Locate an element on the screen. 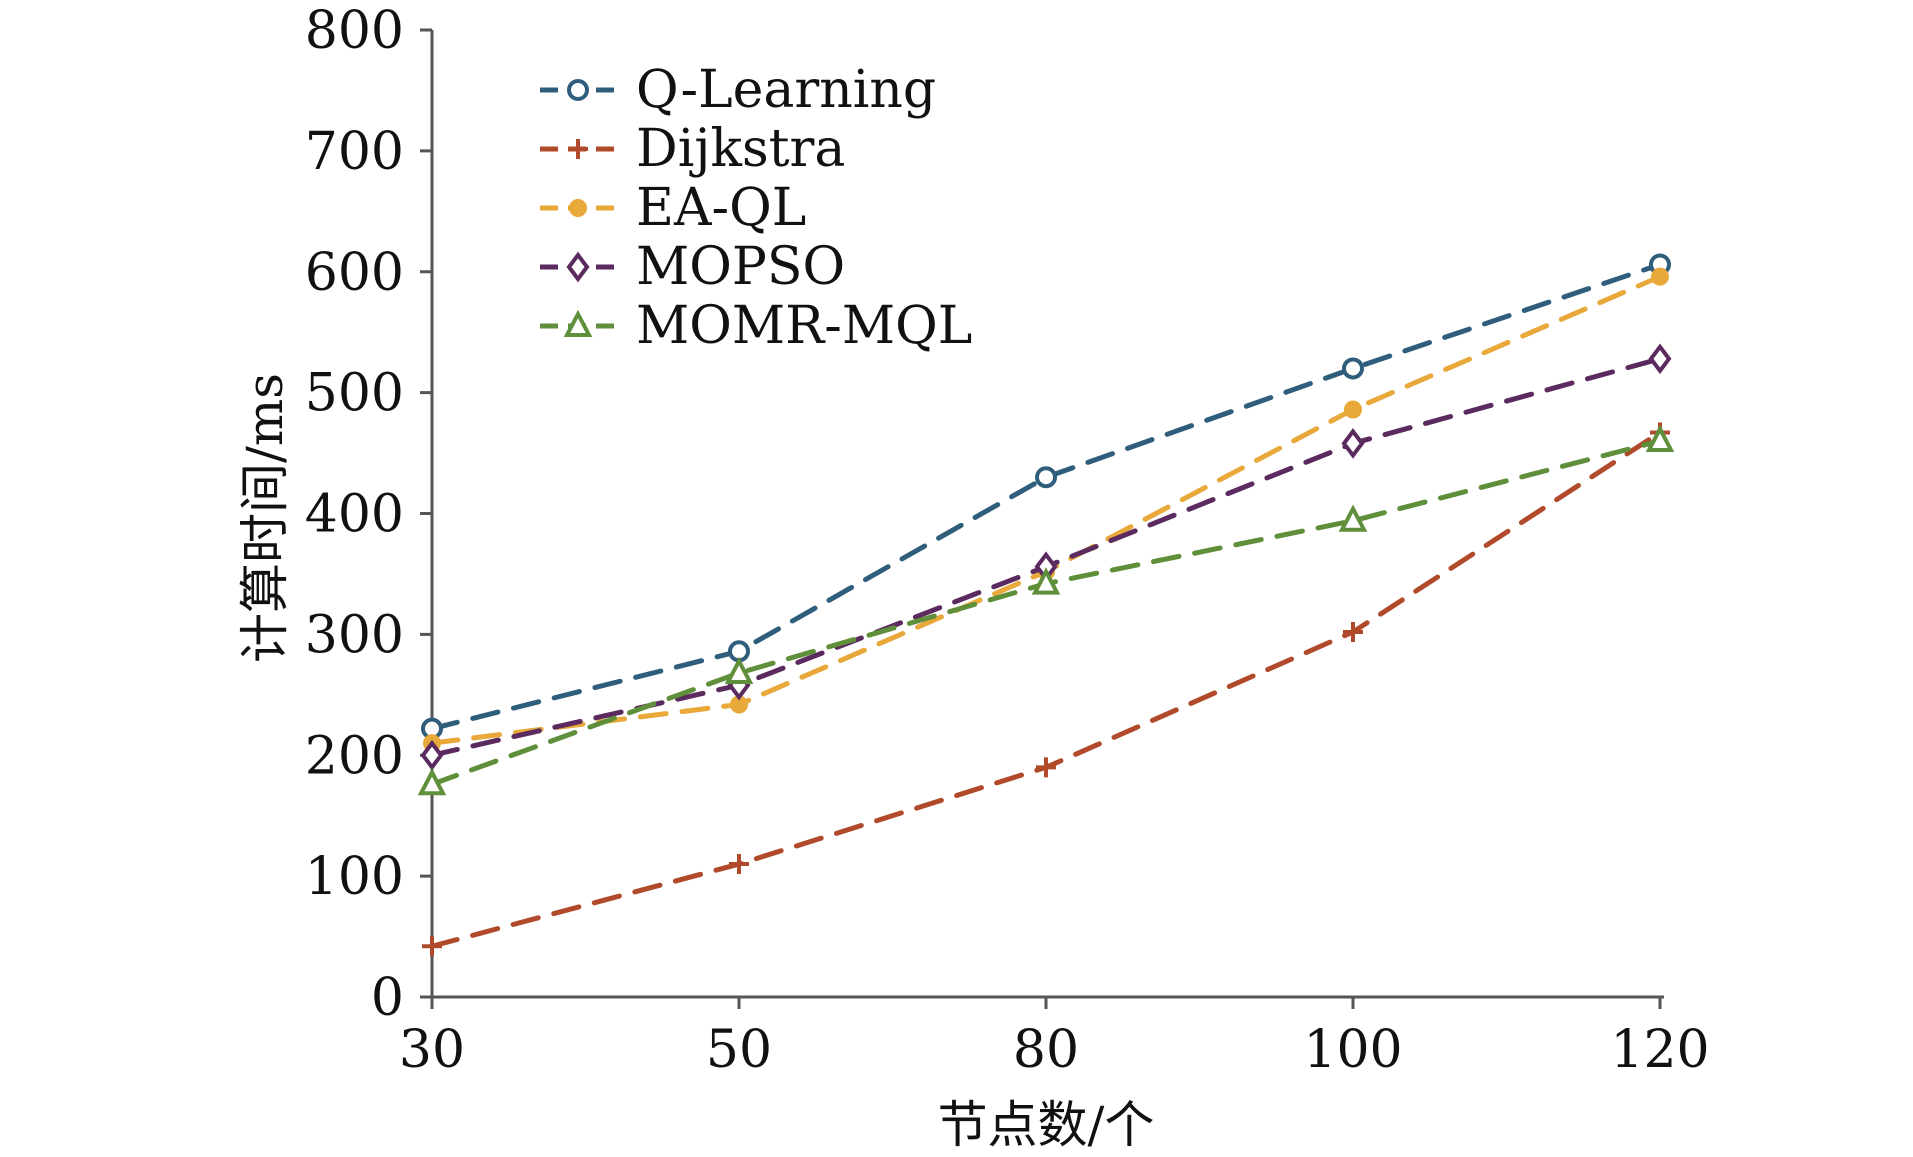  x-tick-label: 80 is located at coordinates (1046, 1050).